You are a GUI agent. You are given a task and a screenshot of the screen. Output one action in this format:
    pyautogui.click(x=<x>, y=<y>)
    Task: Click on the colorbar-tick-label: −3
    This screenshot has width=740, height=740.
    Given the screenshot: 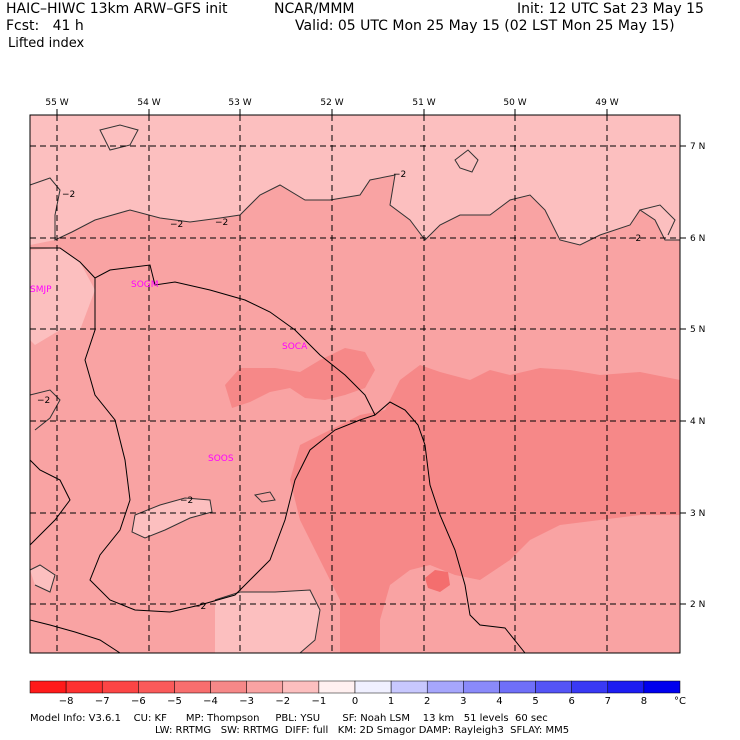 What is the action you would take?
    pyautogui.click(x=246, y=701)
    